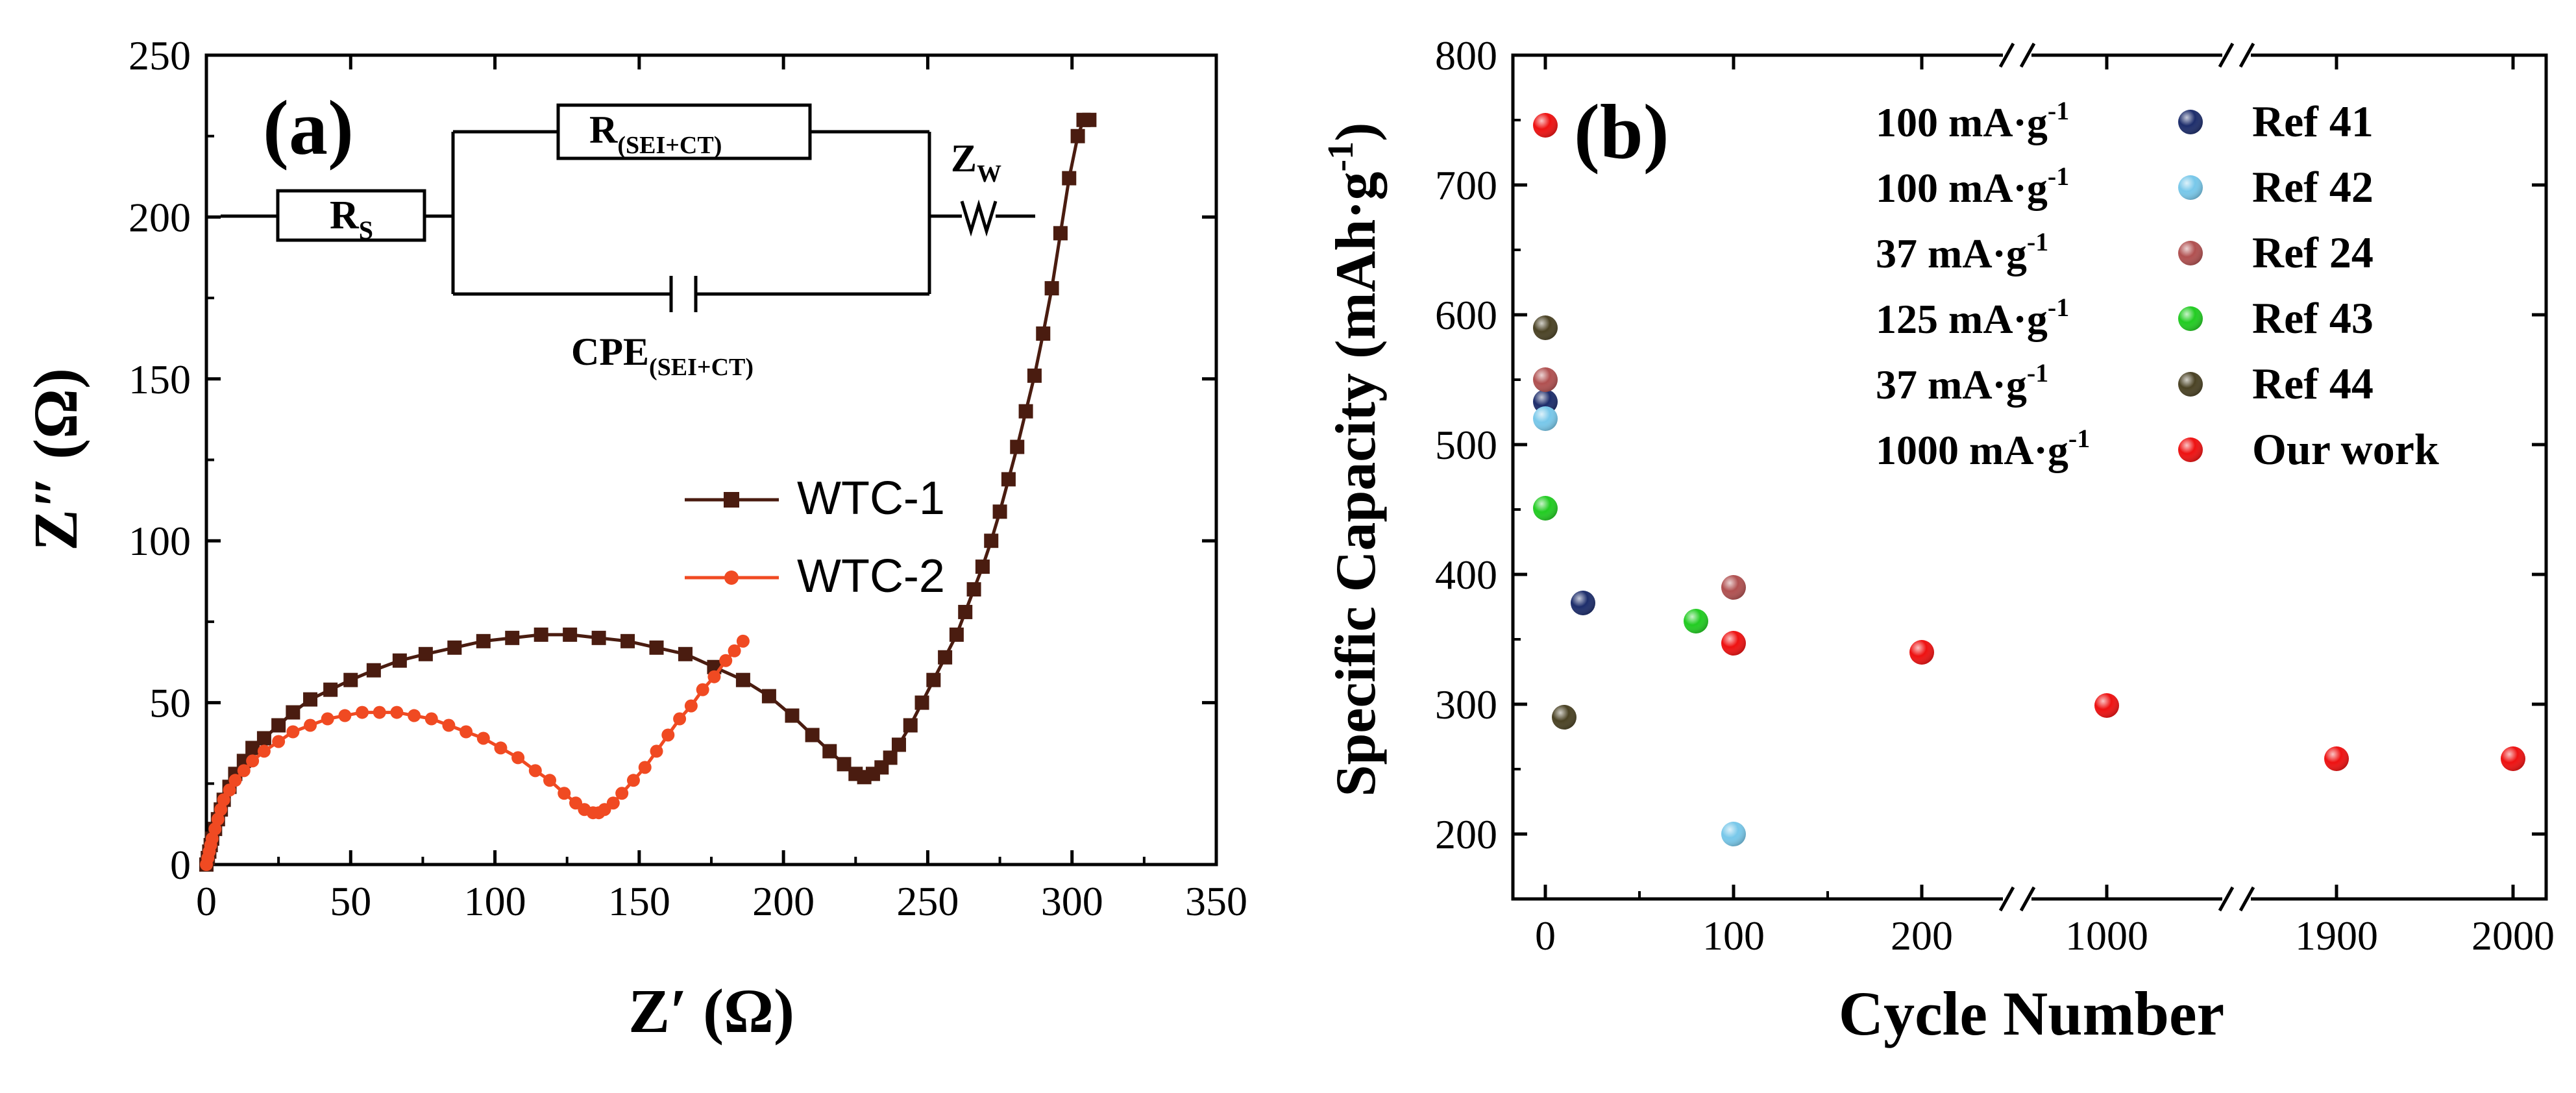  What do you see at coordinates (351, 219) in the screenshot?
I see `rs-label: RS` at bounding box center [351, 219].